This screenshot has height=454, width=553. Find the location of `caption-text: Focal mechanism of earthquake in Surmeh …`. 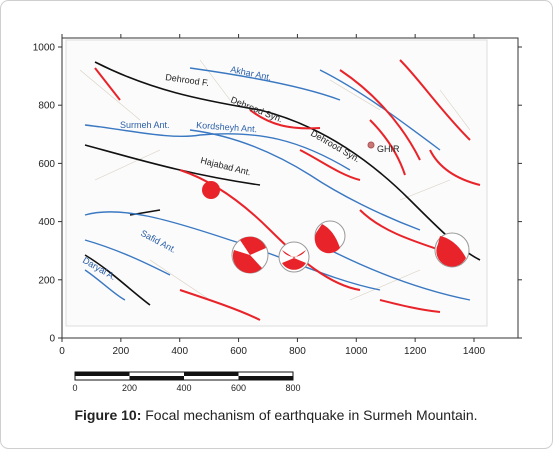

caption-text: Focal mechanism of earthquake in Surmeh … is located at coordinates (311, 415).